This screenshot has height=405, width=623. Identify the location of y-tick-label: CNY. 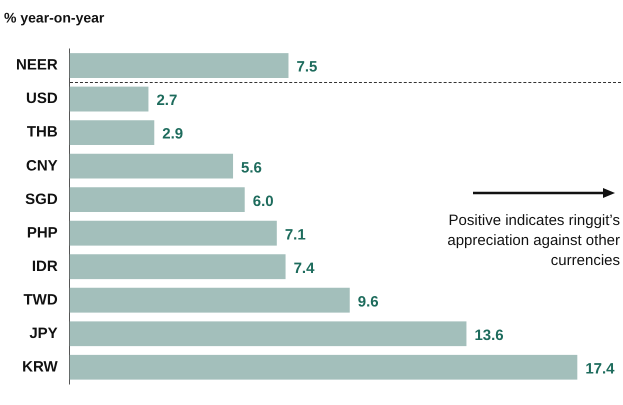
(42, 165).